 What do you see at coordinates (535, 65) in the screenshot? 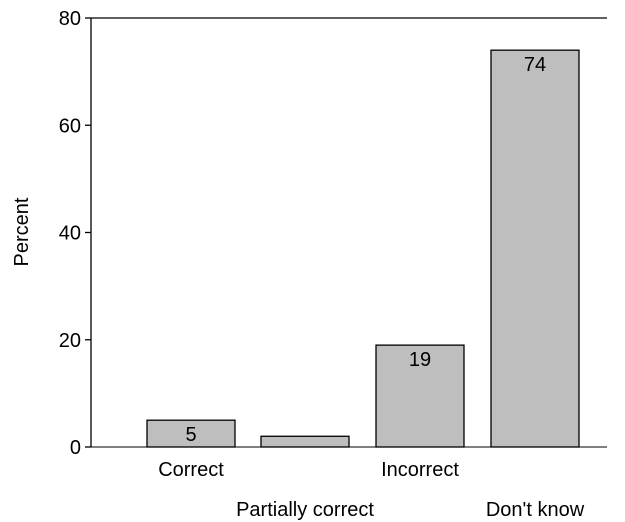
I see `bar-value-label: 74` at bounding box center [535, 65].